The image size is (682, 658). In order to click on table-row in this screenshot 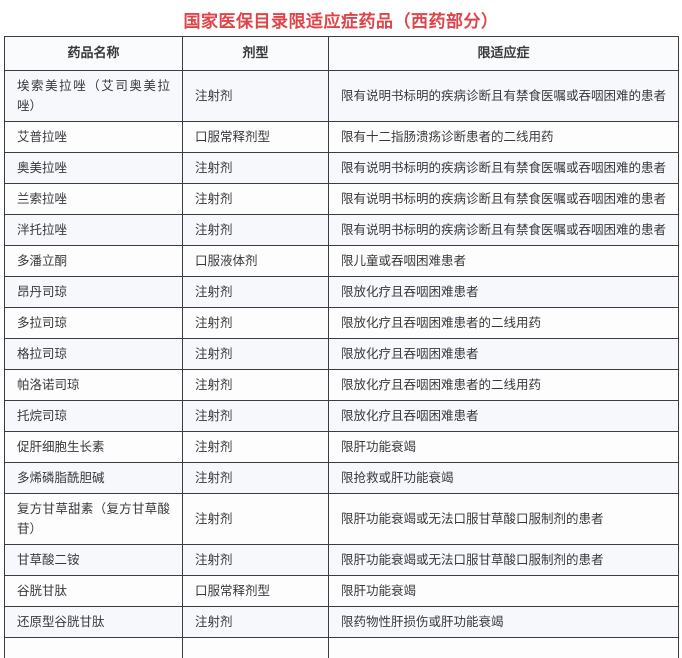, I will do `click(341, 647)`.